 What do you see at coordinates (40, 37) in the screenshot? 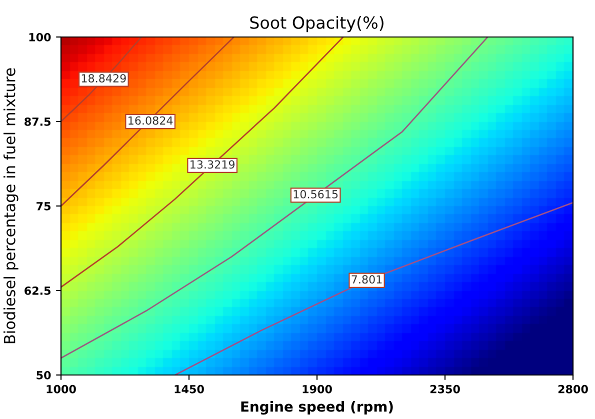
I see `y-tick-label: 100` at bounding box center [40, 37].